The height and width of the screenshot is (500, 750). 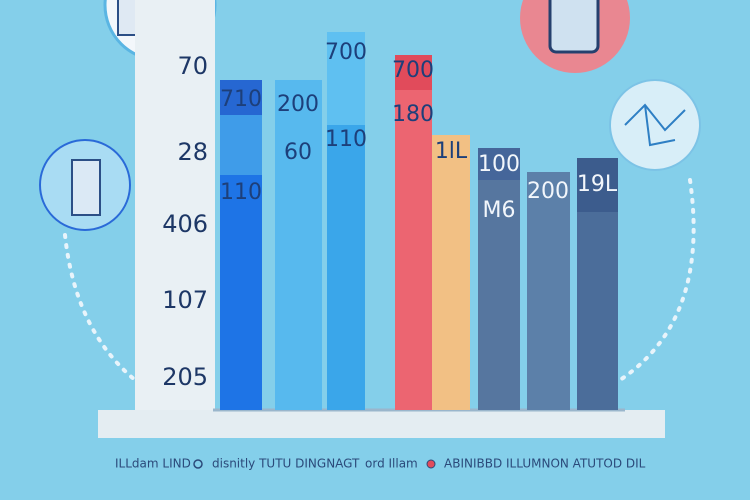 I want to click on bar-label: 100, so click(x=499, y=164).